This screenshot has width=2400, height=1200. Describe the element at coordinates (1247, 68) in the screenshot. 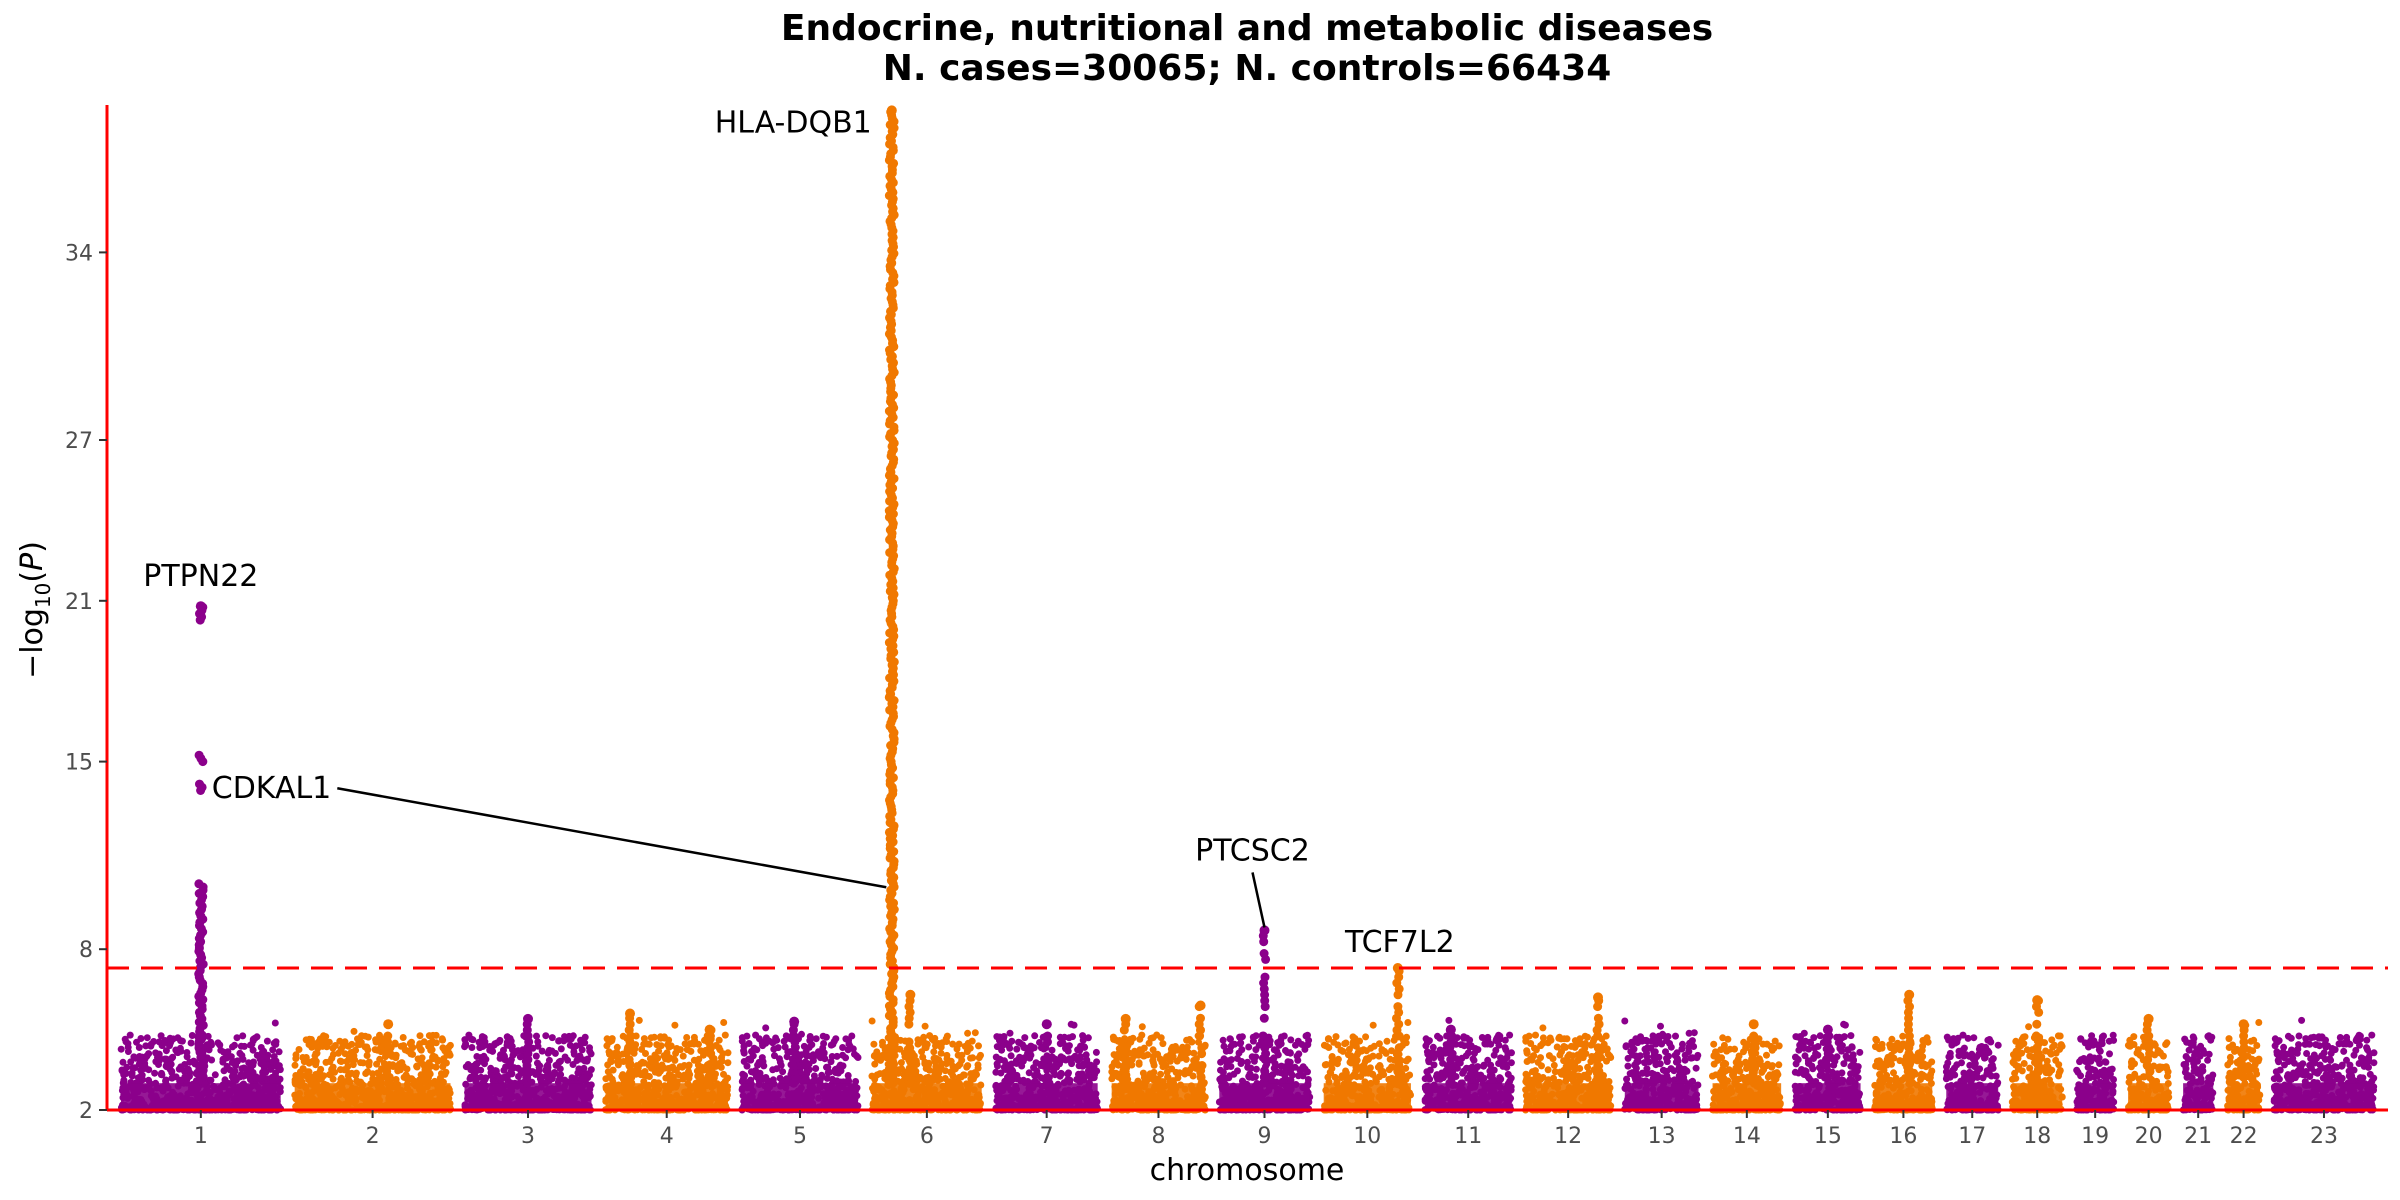

I see `chart-subtitle: N. cases=30065; N. controls=66434` at that location.